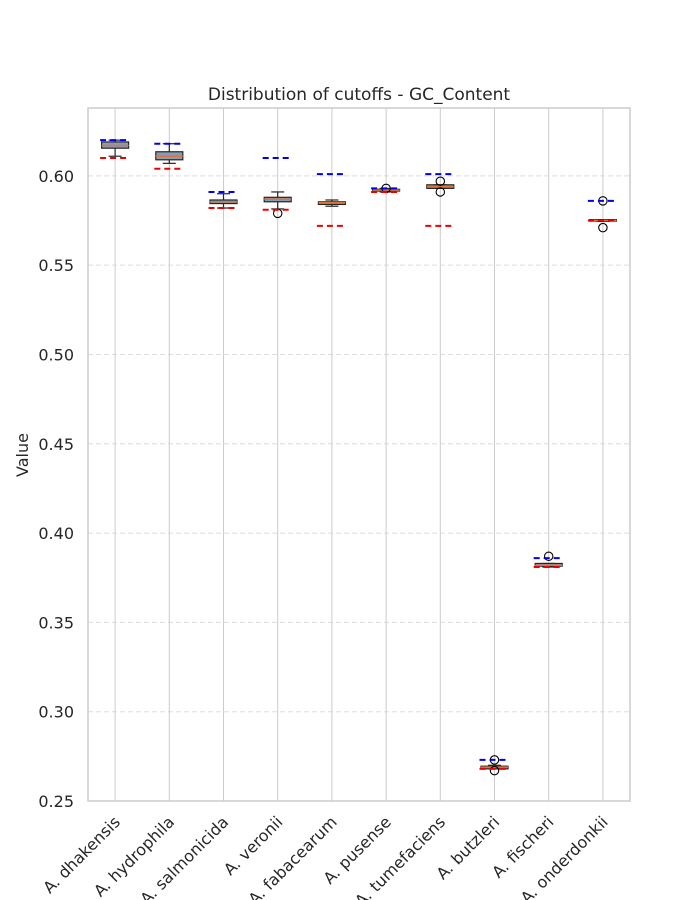 The width and height of the screenshot is (700, 900). What do you see at coordinates (56, 354) in the screenshot?
I see `y-tick-label: 0.50` at bounding box center [56, 354].